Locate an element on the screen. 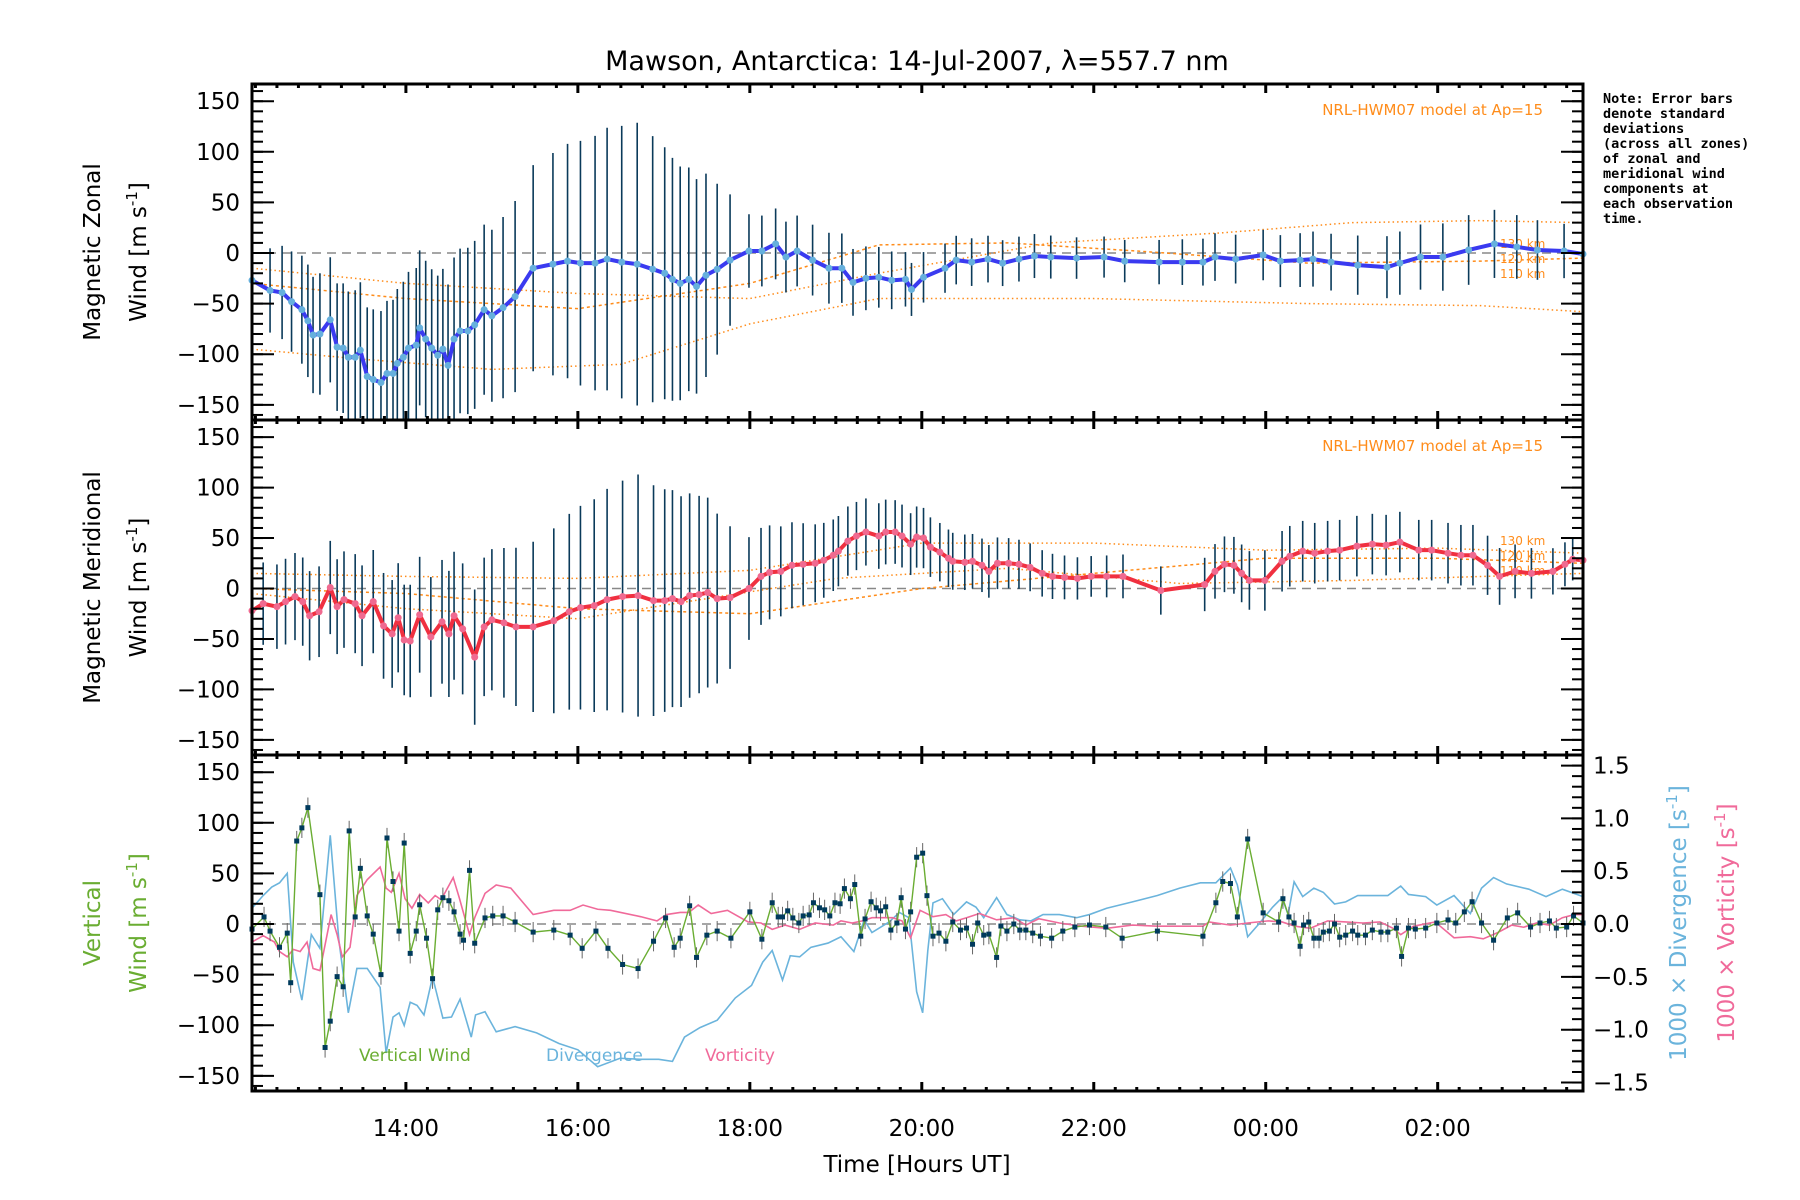  left-tick-label: 50 is located at coordinates (225, 539).